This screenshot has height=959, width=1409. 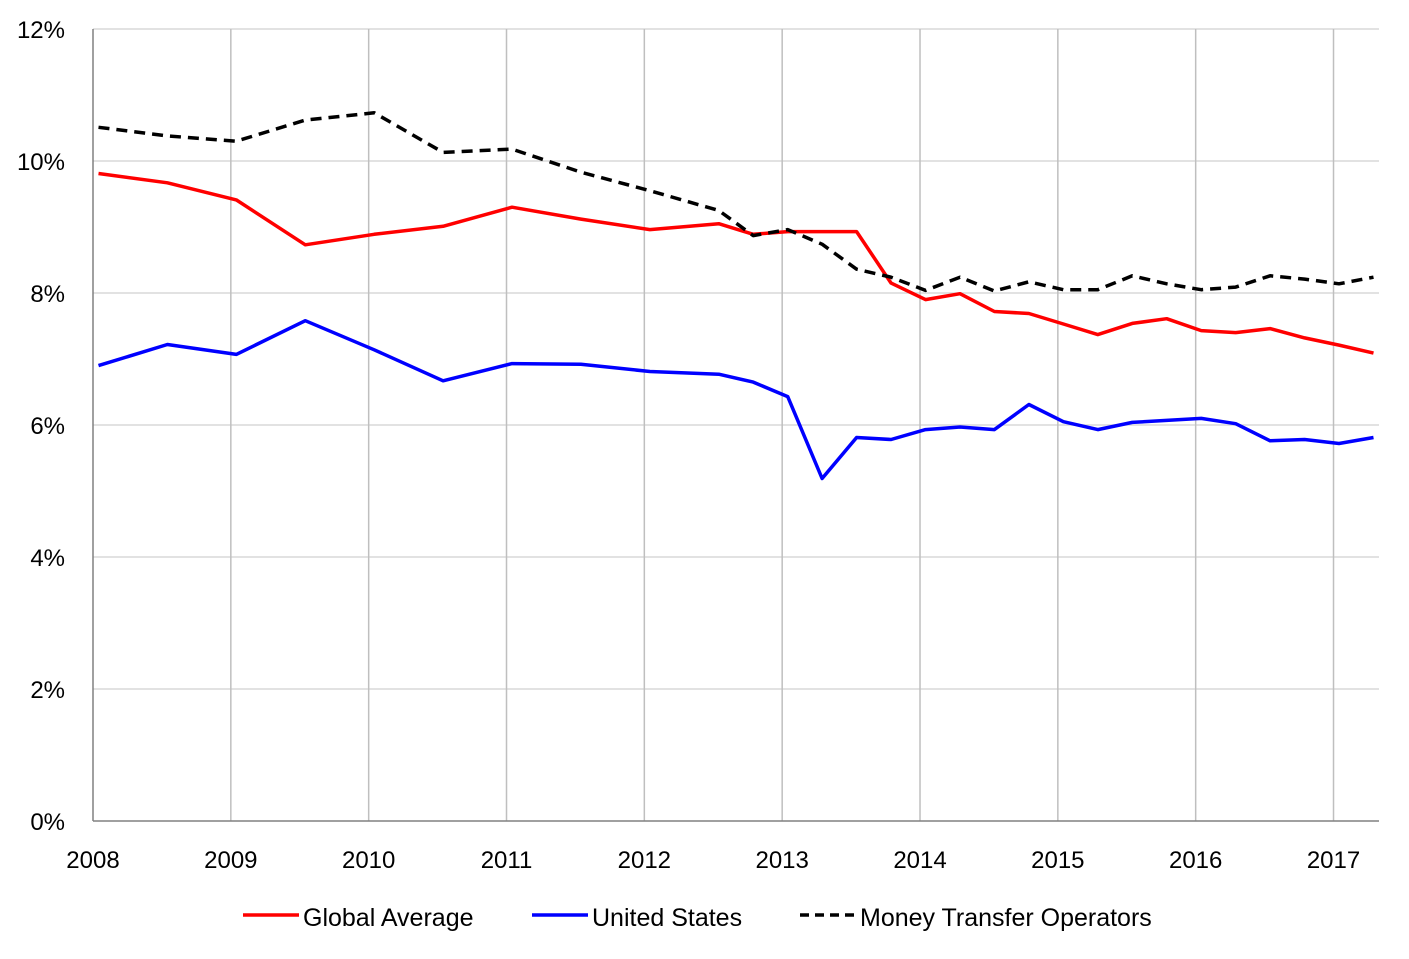 What do you see at coordinates (41, 30) in the screenshot?
I see `y-tick-label: 12%` at bounding box center [41, 30].